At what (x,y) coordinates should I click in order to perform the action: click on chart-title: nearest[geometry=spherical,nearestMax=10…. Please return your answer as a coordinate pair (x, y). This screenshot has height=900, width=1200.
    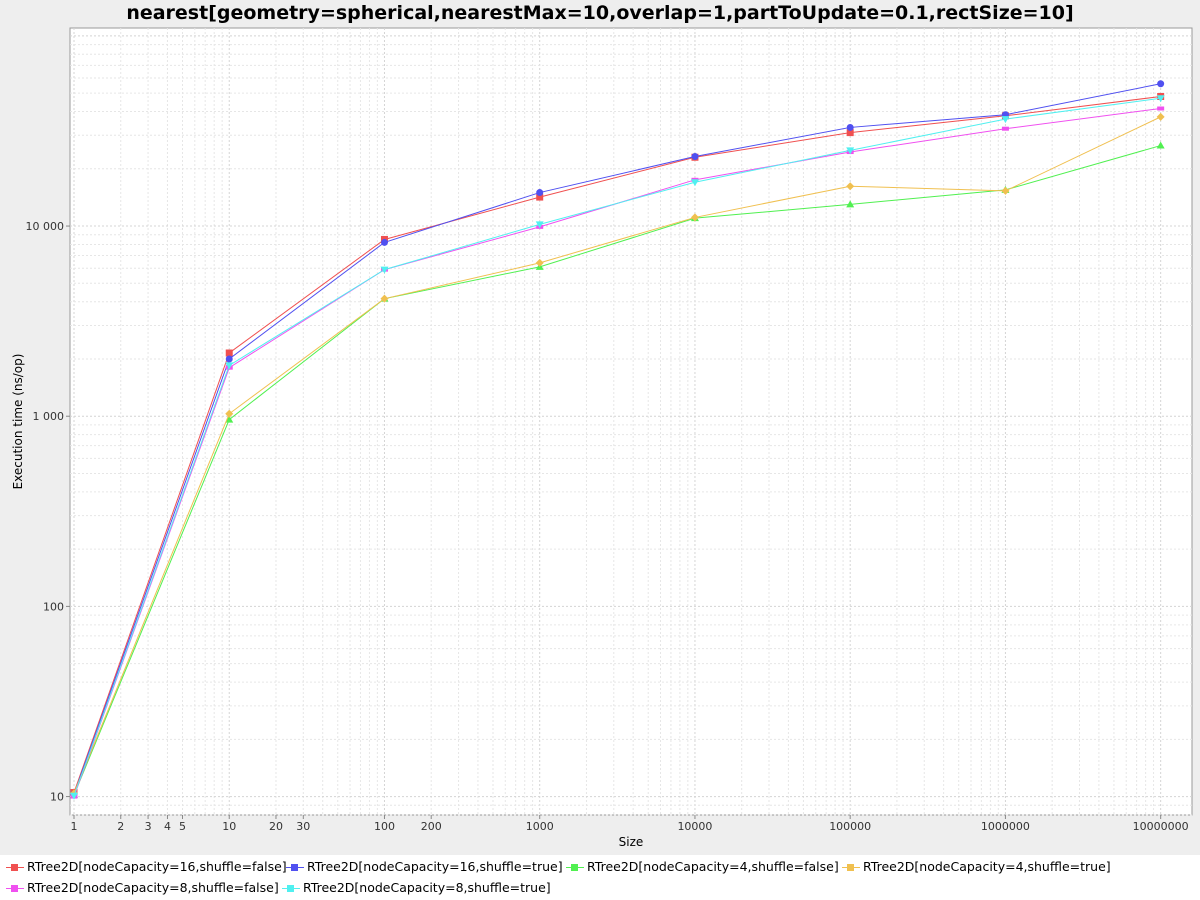
    Looking at the image, I should click on (600, 13).